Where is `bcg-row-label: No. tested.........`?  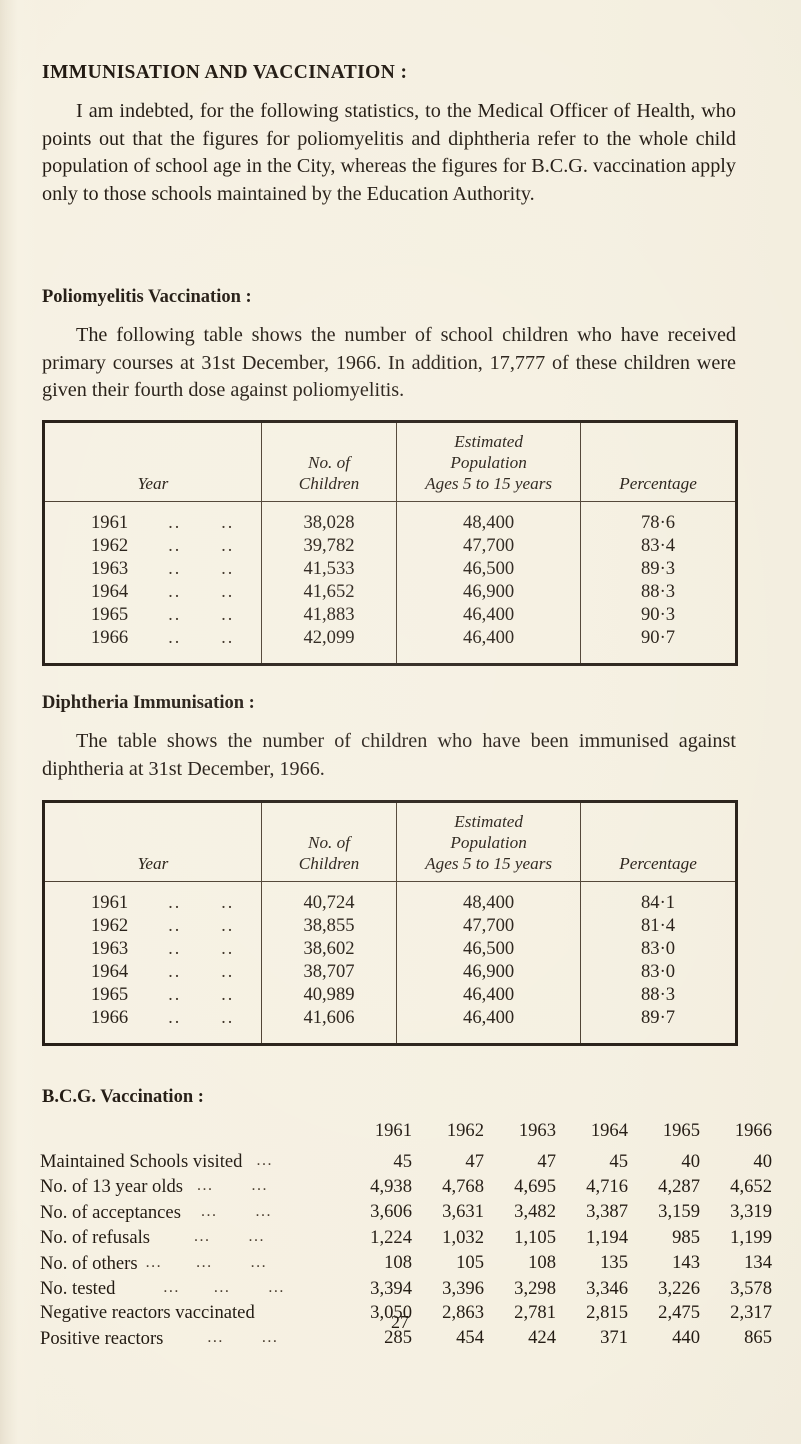 bcg-row-label: No. tested......... is located at coordinates (190, 1288).